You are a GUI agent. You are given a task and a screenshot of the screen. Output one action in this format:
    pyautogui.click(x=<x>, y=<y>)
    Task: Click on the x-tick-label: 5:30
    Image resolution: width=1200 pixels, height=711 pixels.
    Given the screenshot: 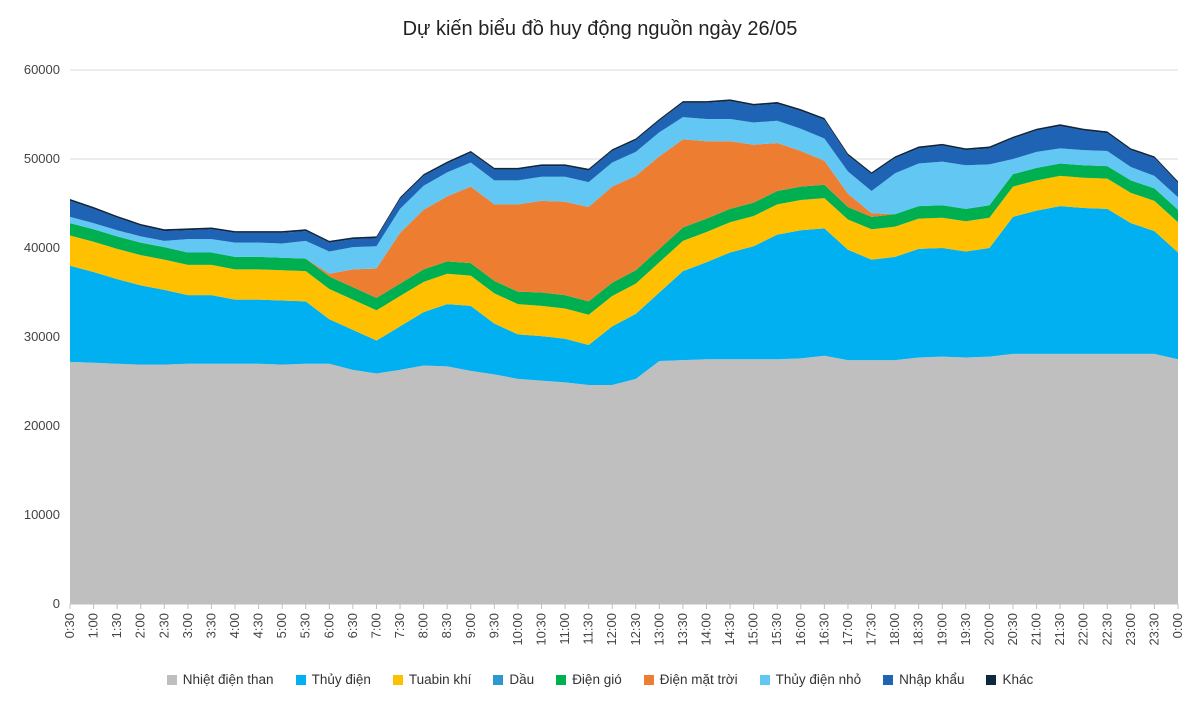 What is the action you would take?
    pyautogui.click(x=305, y=625)
    